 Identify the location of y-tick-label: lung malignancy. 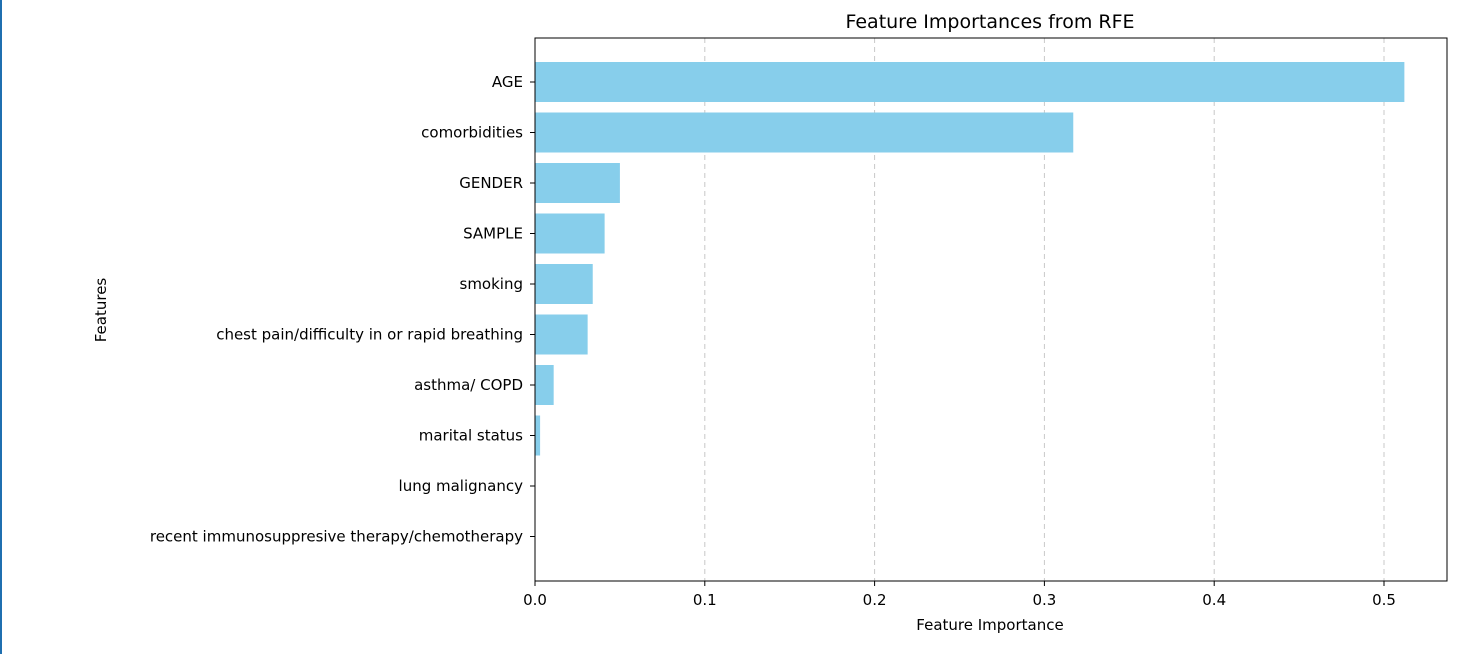
(461, 486).